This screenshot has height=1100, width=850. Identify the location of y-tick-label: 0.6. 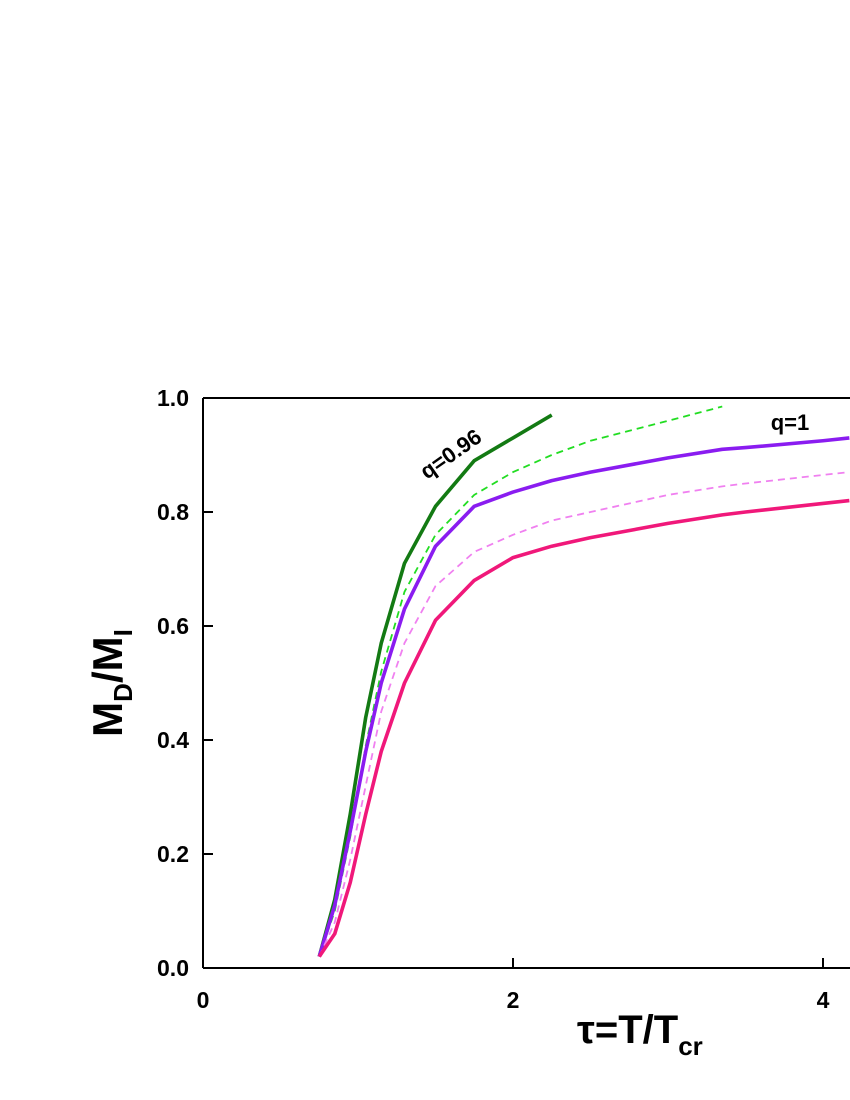
(173, 626).